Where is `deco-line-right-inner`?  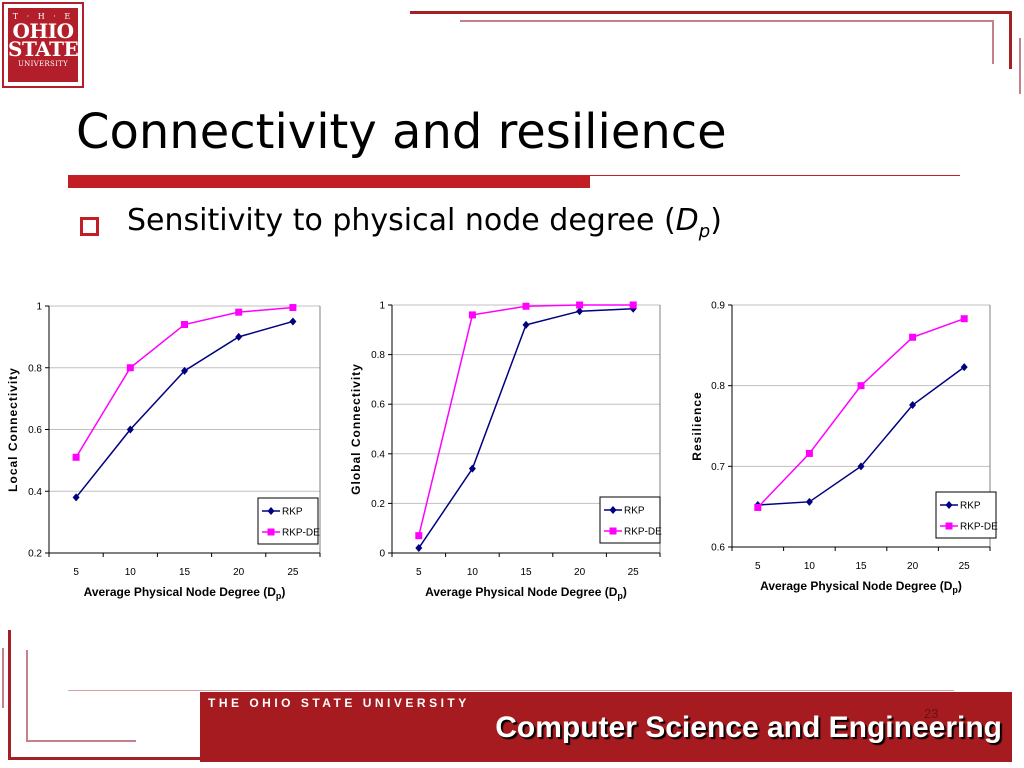 deco-line-right-inner is located at coordinates (993, 42).